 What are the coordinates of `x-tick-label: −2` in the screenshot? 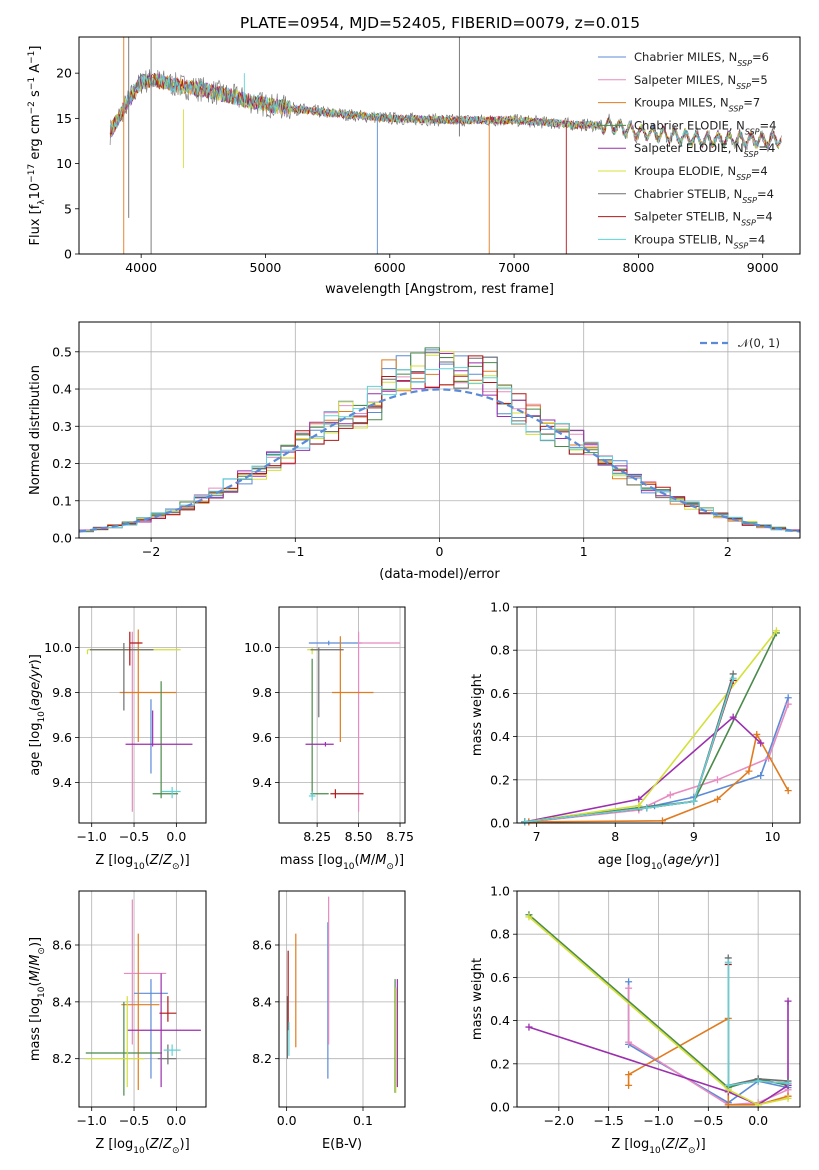 It's located at (151, 551).